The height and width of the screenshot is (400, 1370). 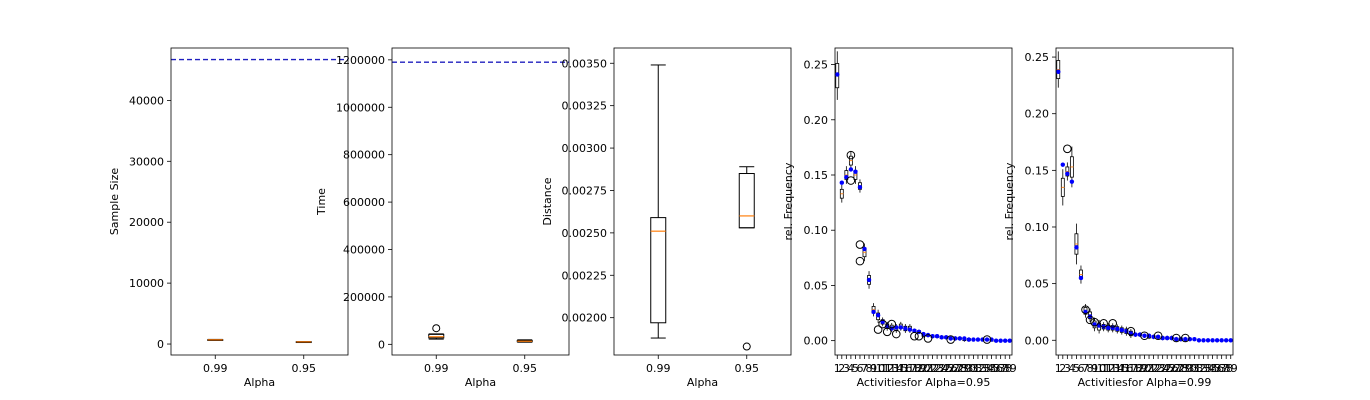 I want to click on y-tick-label: 0.15, so click(x=816, y=175).